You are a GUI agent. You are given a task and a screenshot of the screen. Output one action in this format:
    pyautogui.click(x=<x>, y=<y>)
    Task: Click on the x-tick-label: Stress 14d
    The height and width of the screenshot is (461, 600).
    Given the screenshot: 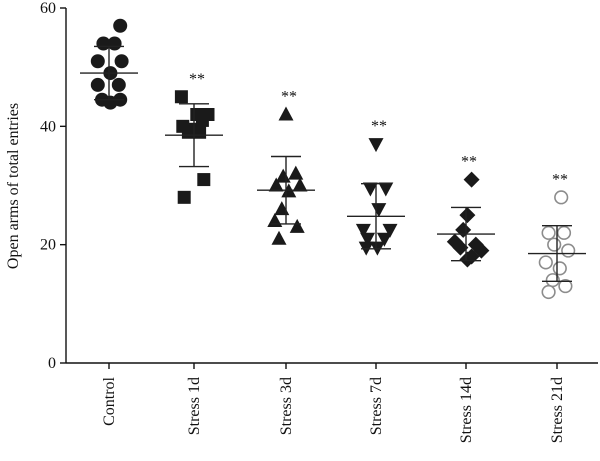 What is the action you would take?
    pyautogui.click(x=466, y=410)
    